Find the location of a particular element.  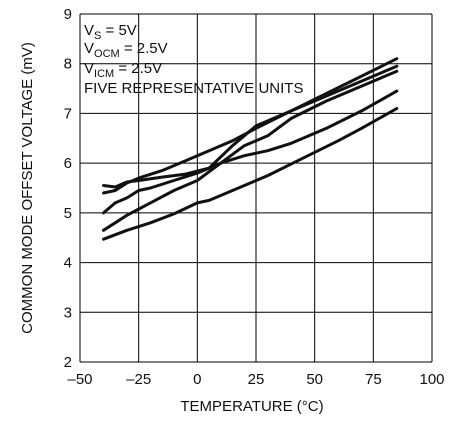

x-tick-label: 75 is located at coordinates (373, 379).